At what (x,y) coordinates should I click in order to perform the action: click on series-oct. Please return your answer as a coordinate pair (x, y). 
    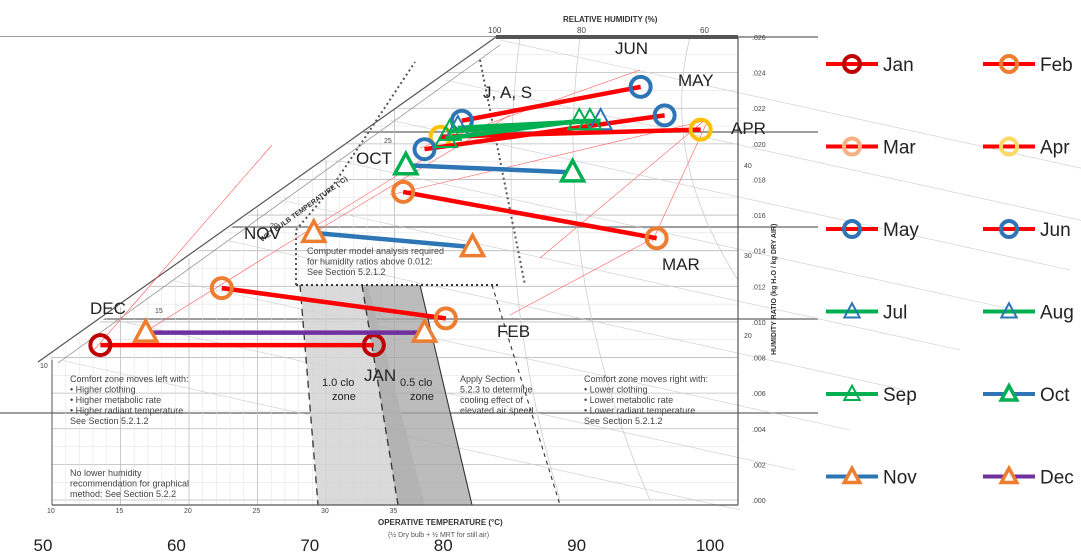
    Looking at the image, I should click on (489, 166).